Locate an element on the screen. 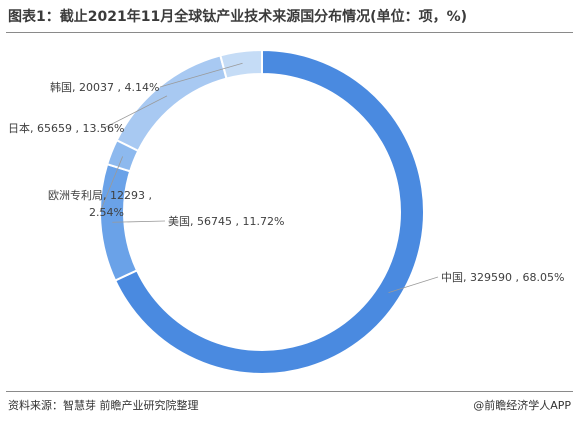 This screenshot has height=423, width=579. brand-credit: @前瞻经济学人APP is located at coordinates (522, 405).